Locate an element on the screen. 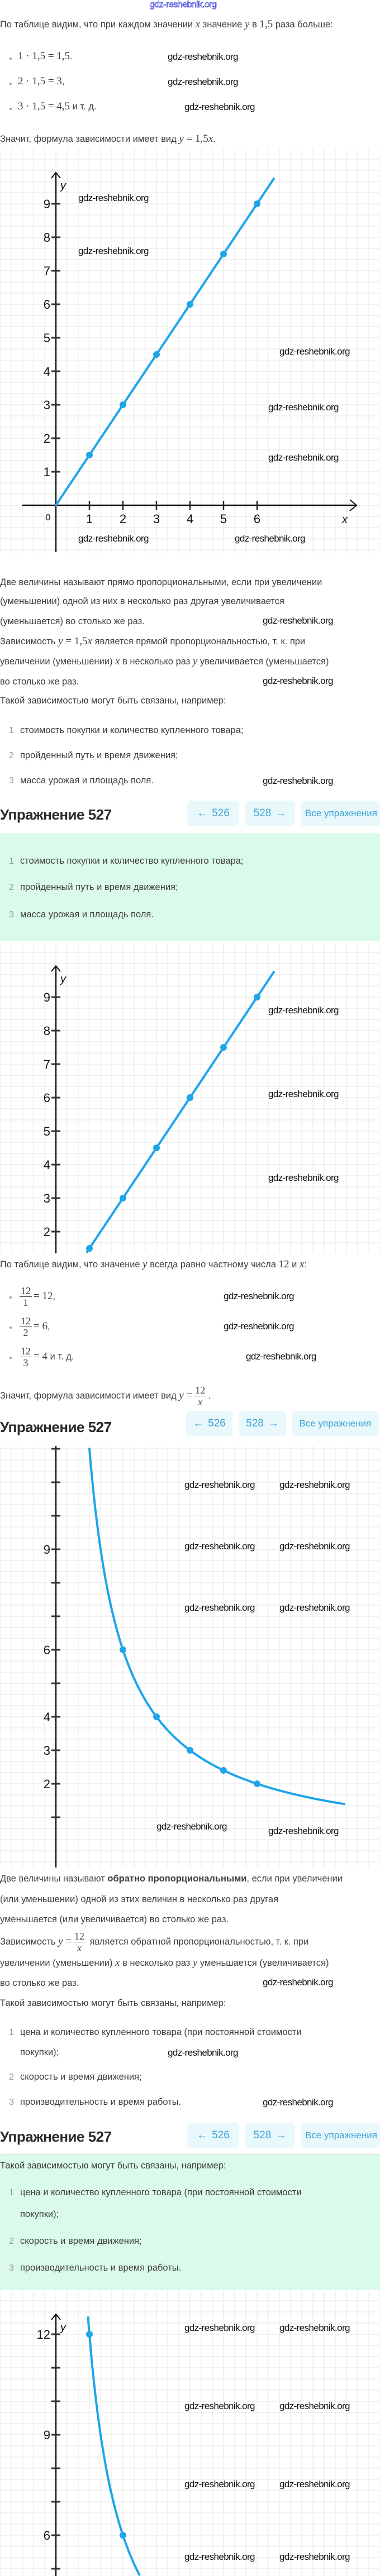 The width and height of the screenshot is (380, 2576). text-segment: и is located at coordinates (294, 1265).